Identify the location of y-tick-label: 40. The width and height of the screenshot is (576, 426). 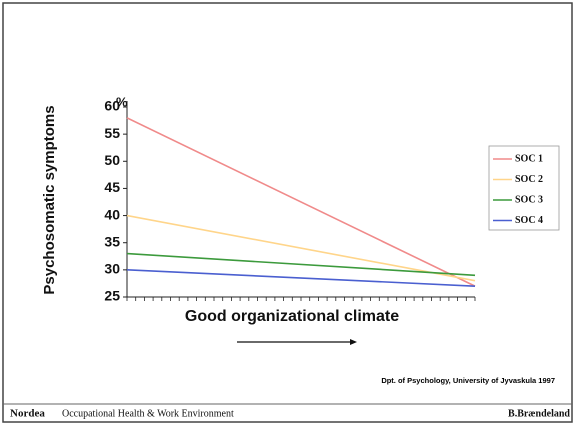
(112, 214).